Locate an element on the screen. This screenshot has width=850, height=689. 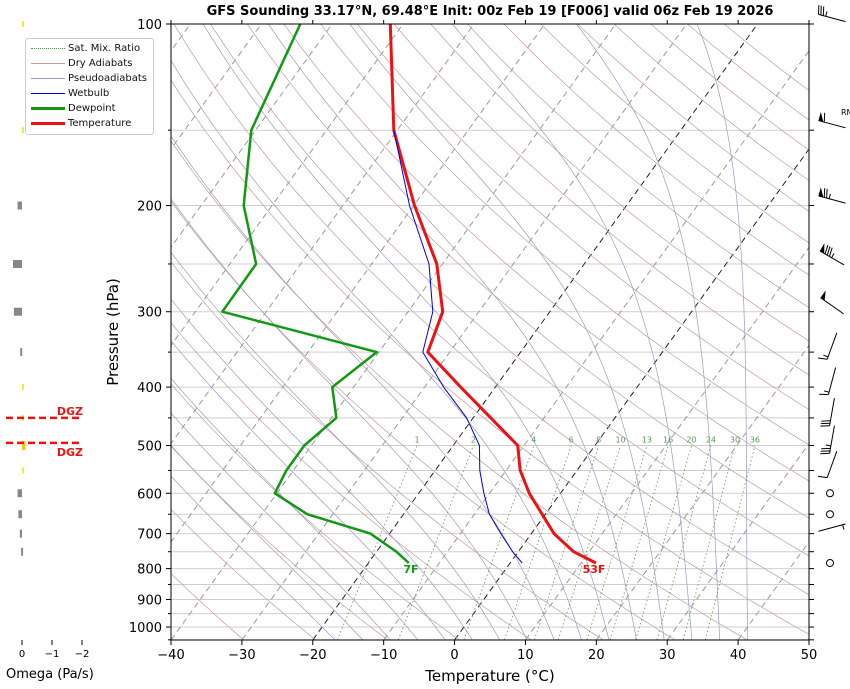
x-tick-label: −40 is located at coordinates (170, 655).